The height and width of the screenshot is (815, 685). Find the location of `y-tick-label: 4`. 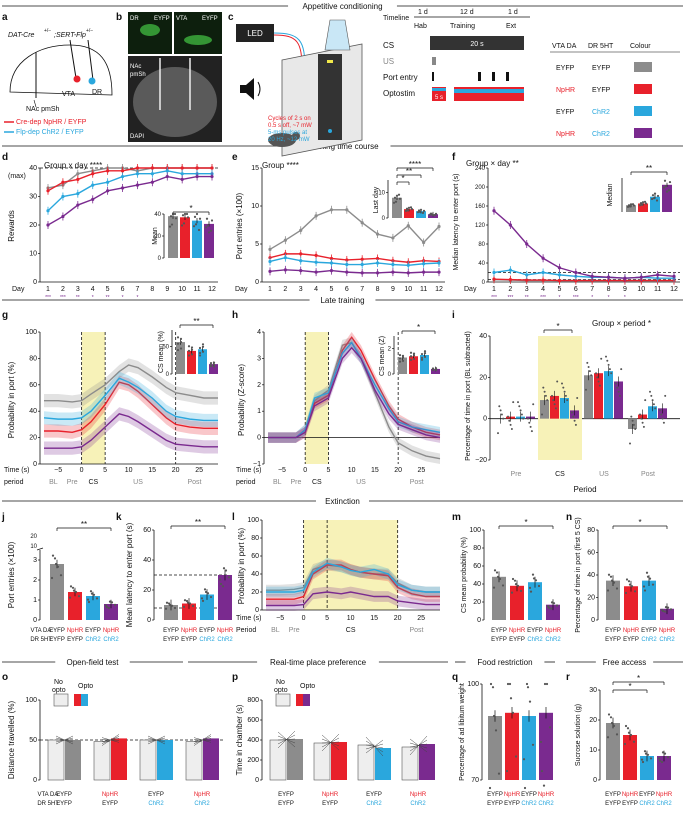

y-tick-label: 4 is located at coordinates (259, 332).